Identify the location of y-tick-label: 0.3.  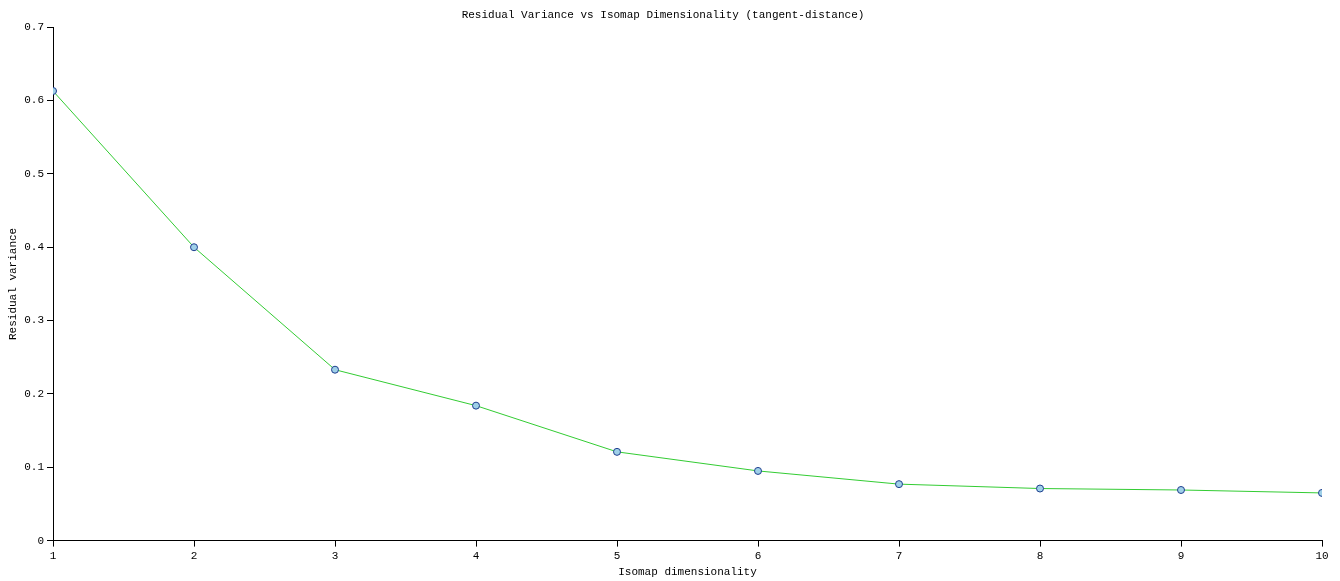
(34, 320).